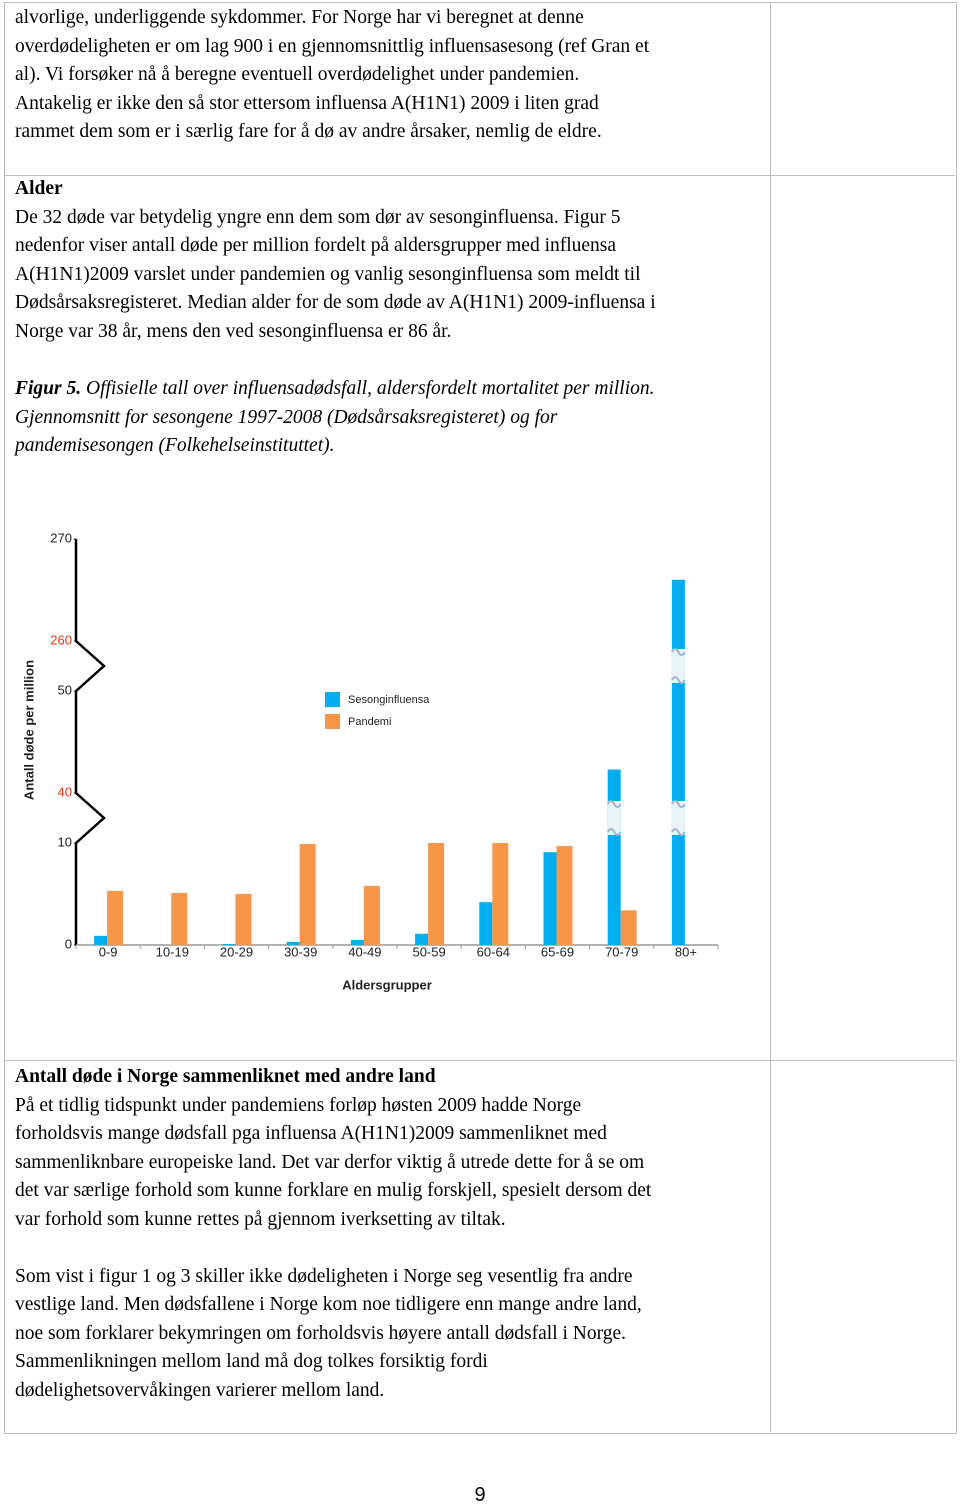 This screenshot has height=1507, width=960. Describe the element at coordinates (686, 951) in the screenshot. I see `x-tick-label: 80+` at that location.